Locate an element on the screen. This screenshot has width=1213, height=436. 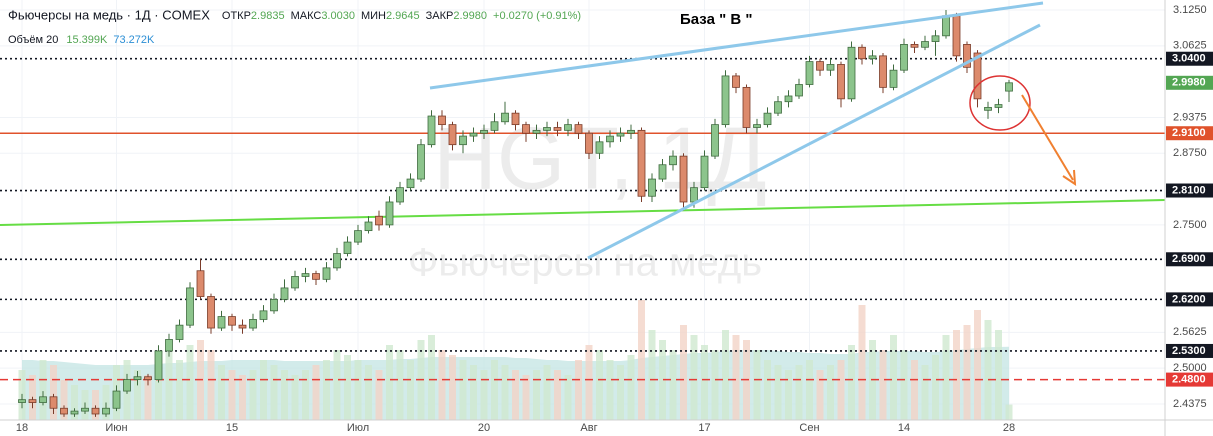
y-tick-label: 2.7500 is located at coordinates (1190, 225).